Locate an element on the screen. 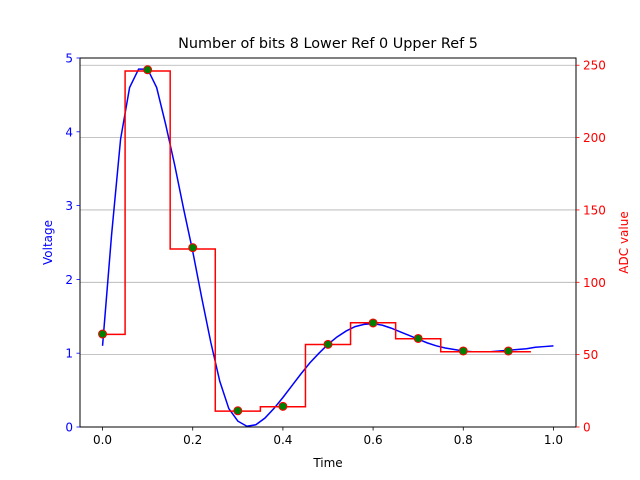 The image size is (640, 480). x-tick-label: 0.6 is located at coordinates (373, 440).